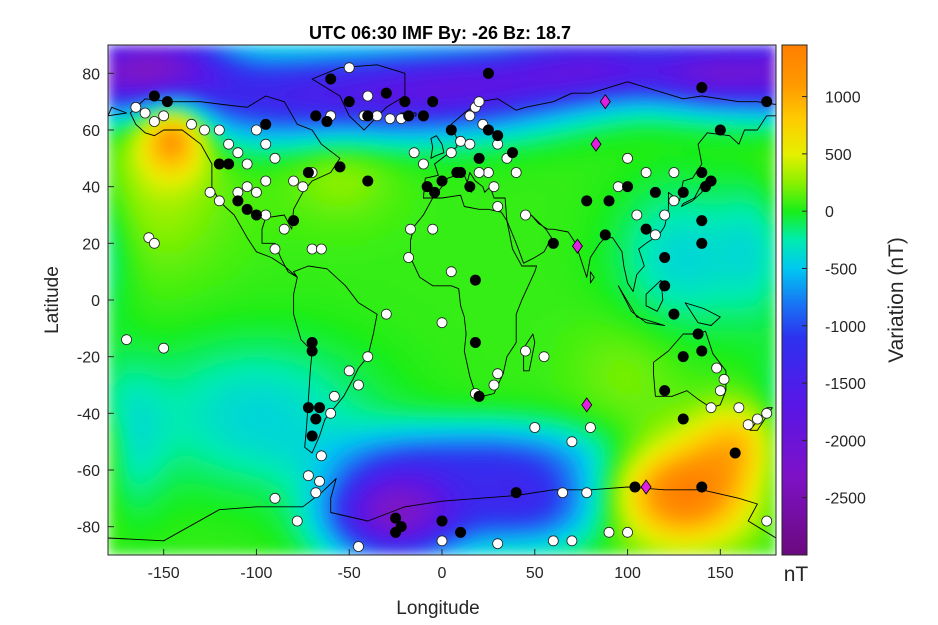 This screenshot has width=938, height=625. What do you see at coordinates (627, 573) in the screenshot?
I see `x-tick-label: 100` at bounding box center [627, 573].